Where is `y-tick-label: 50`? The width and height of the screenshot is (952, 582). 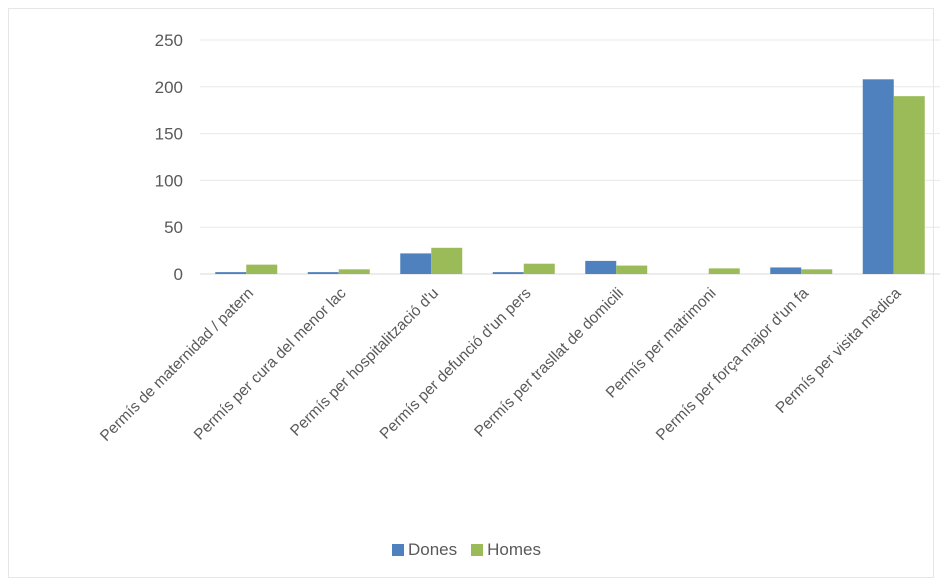 y-tick-label: 50 is located at coordinates (173, 227).